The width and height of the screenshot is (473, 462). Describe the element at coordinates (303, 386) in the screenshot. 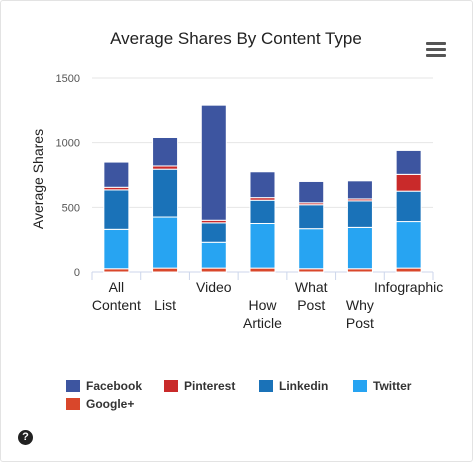

I see `legend-item-linkedin: Linkedin` at that location.